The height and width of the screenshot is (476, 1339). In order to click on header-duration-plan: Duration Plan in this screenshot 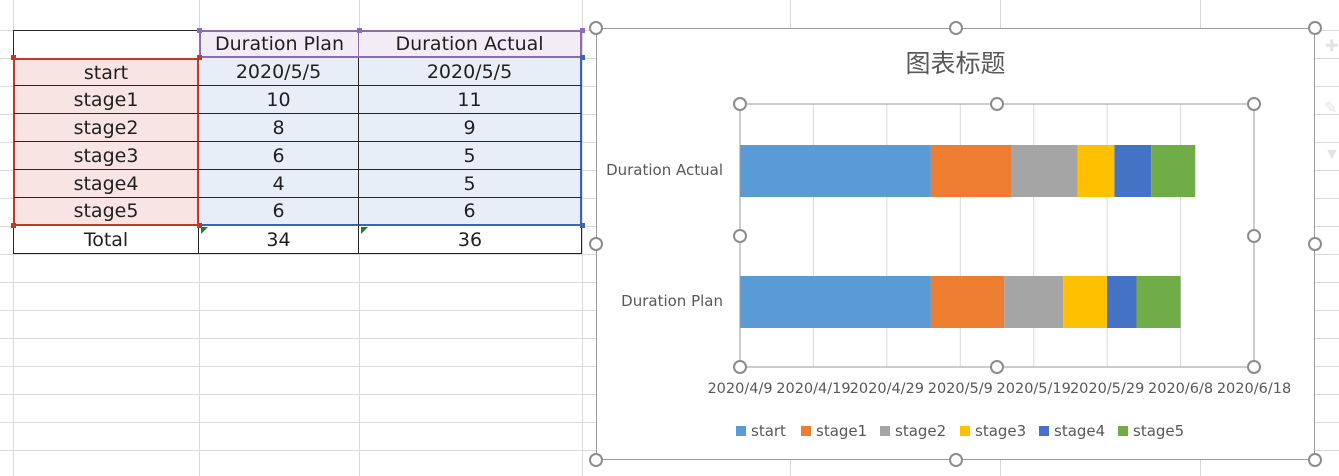, I will do `click(279, 44)`.